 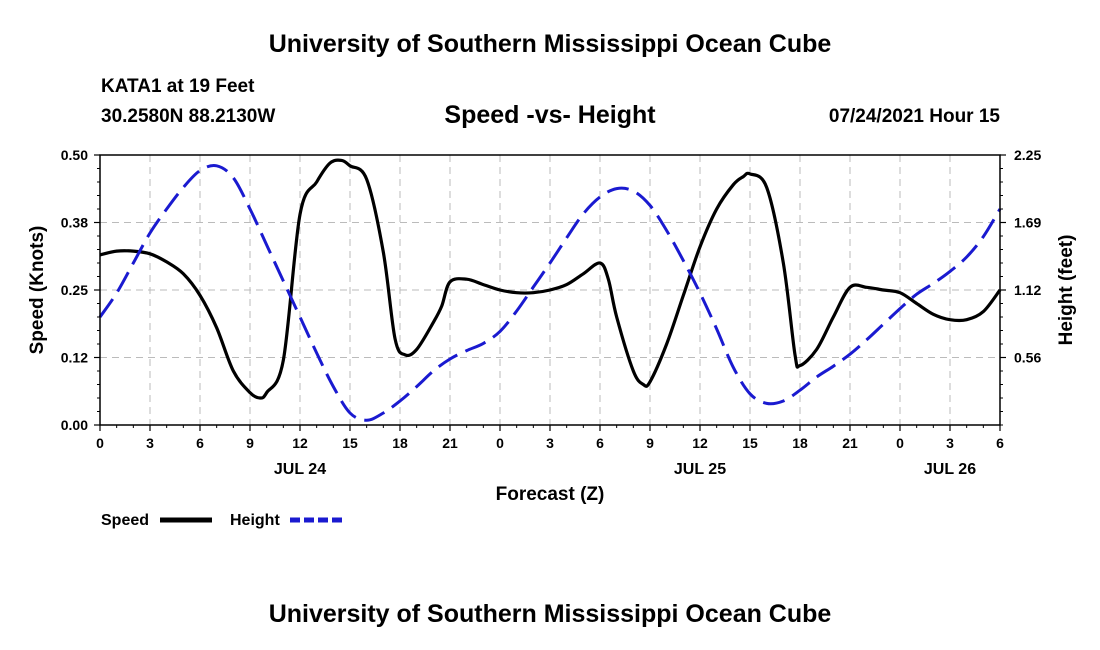 I want to click on date-label: JUL 24, so click(x=300, y=469).